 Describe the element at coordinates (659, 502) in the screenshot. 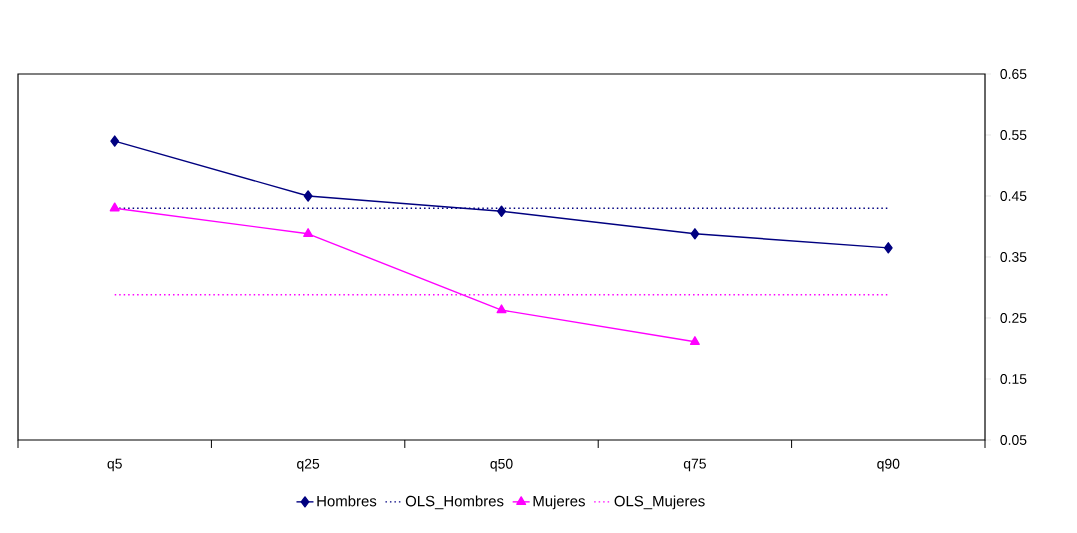

I see `legend-label: OLS_Mujeres` at that location.